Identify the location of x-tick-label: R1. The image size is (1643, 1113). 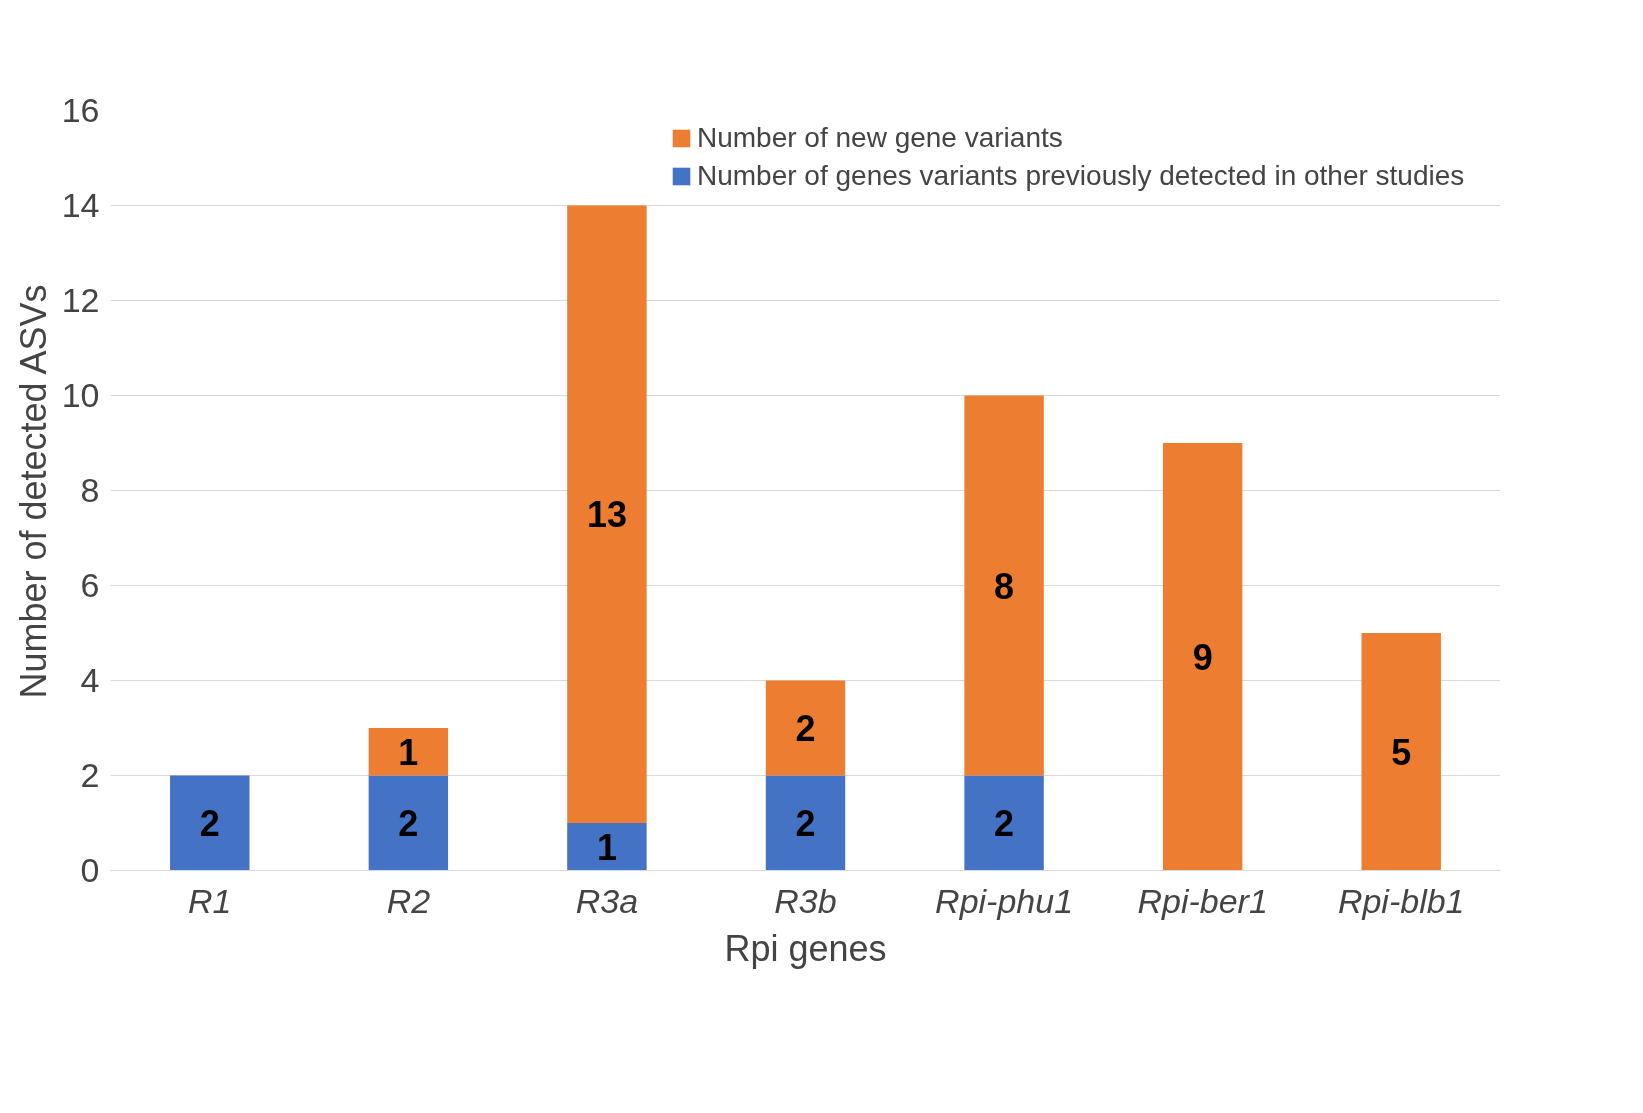
(210, 900).